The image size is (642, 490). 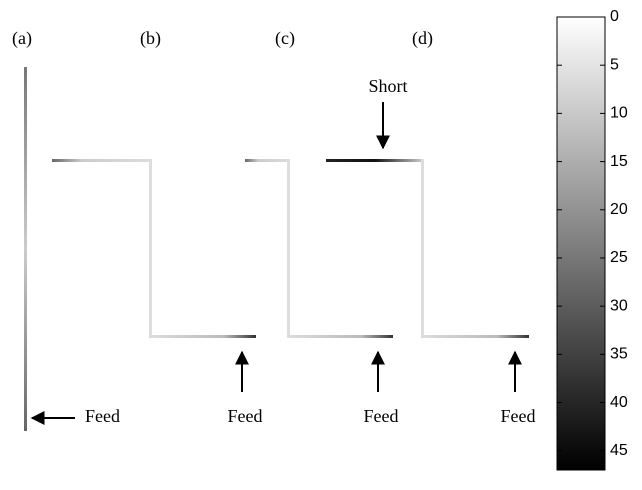 I want to click on tick-label: 30, so click(x=619, y=305).